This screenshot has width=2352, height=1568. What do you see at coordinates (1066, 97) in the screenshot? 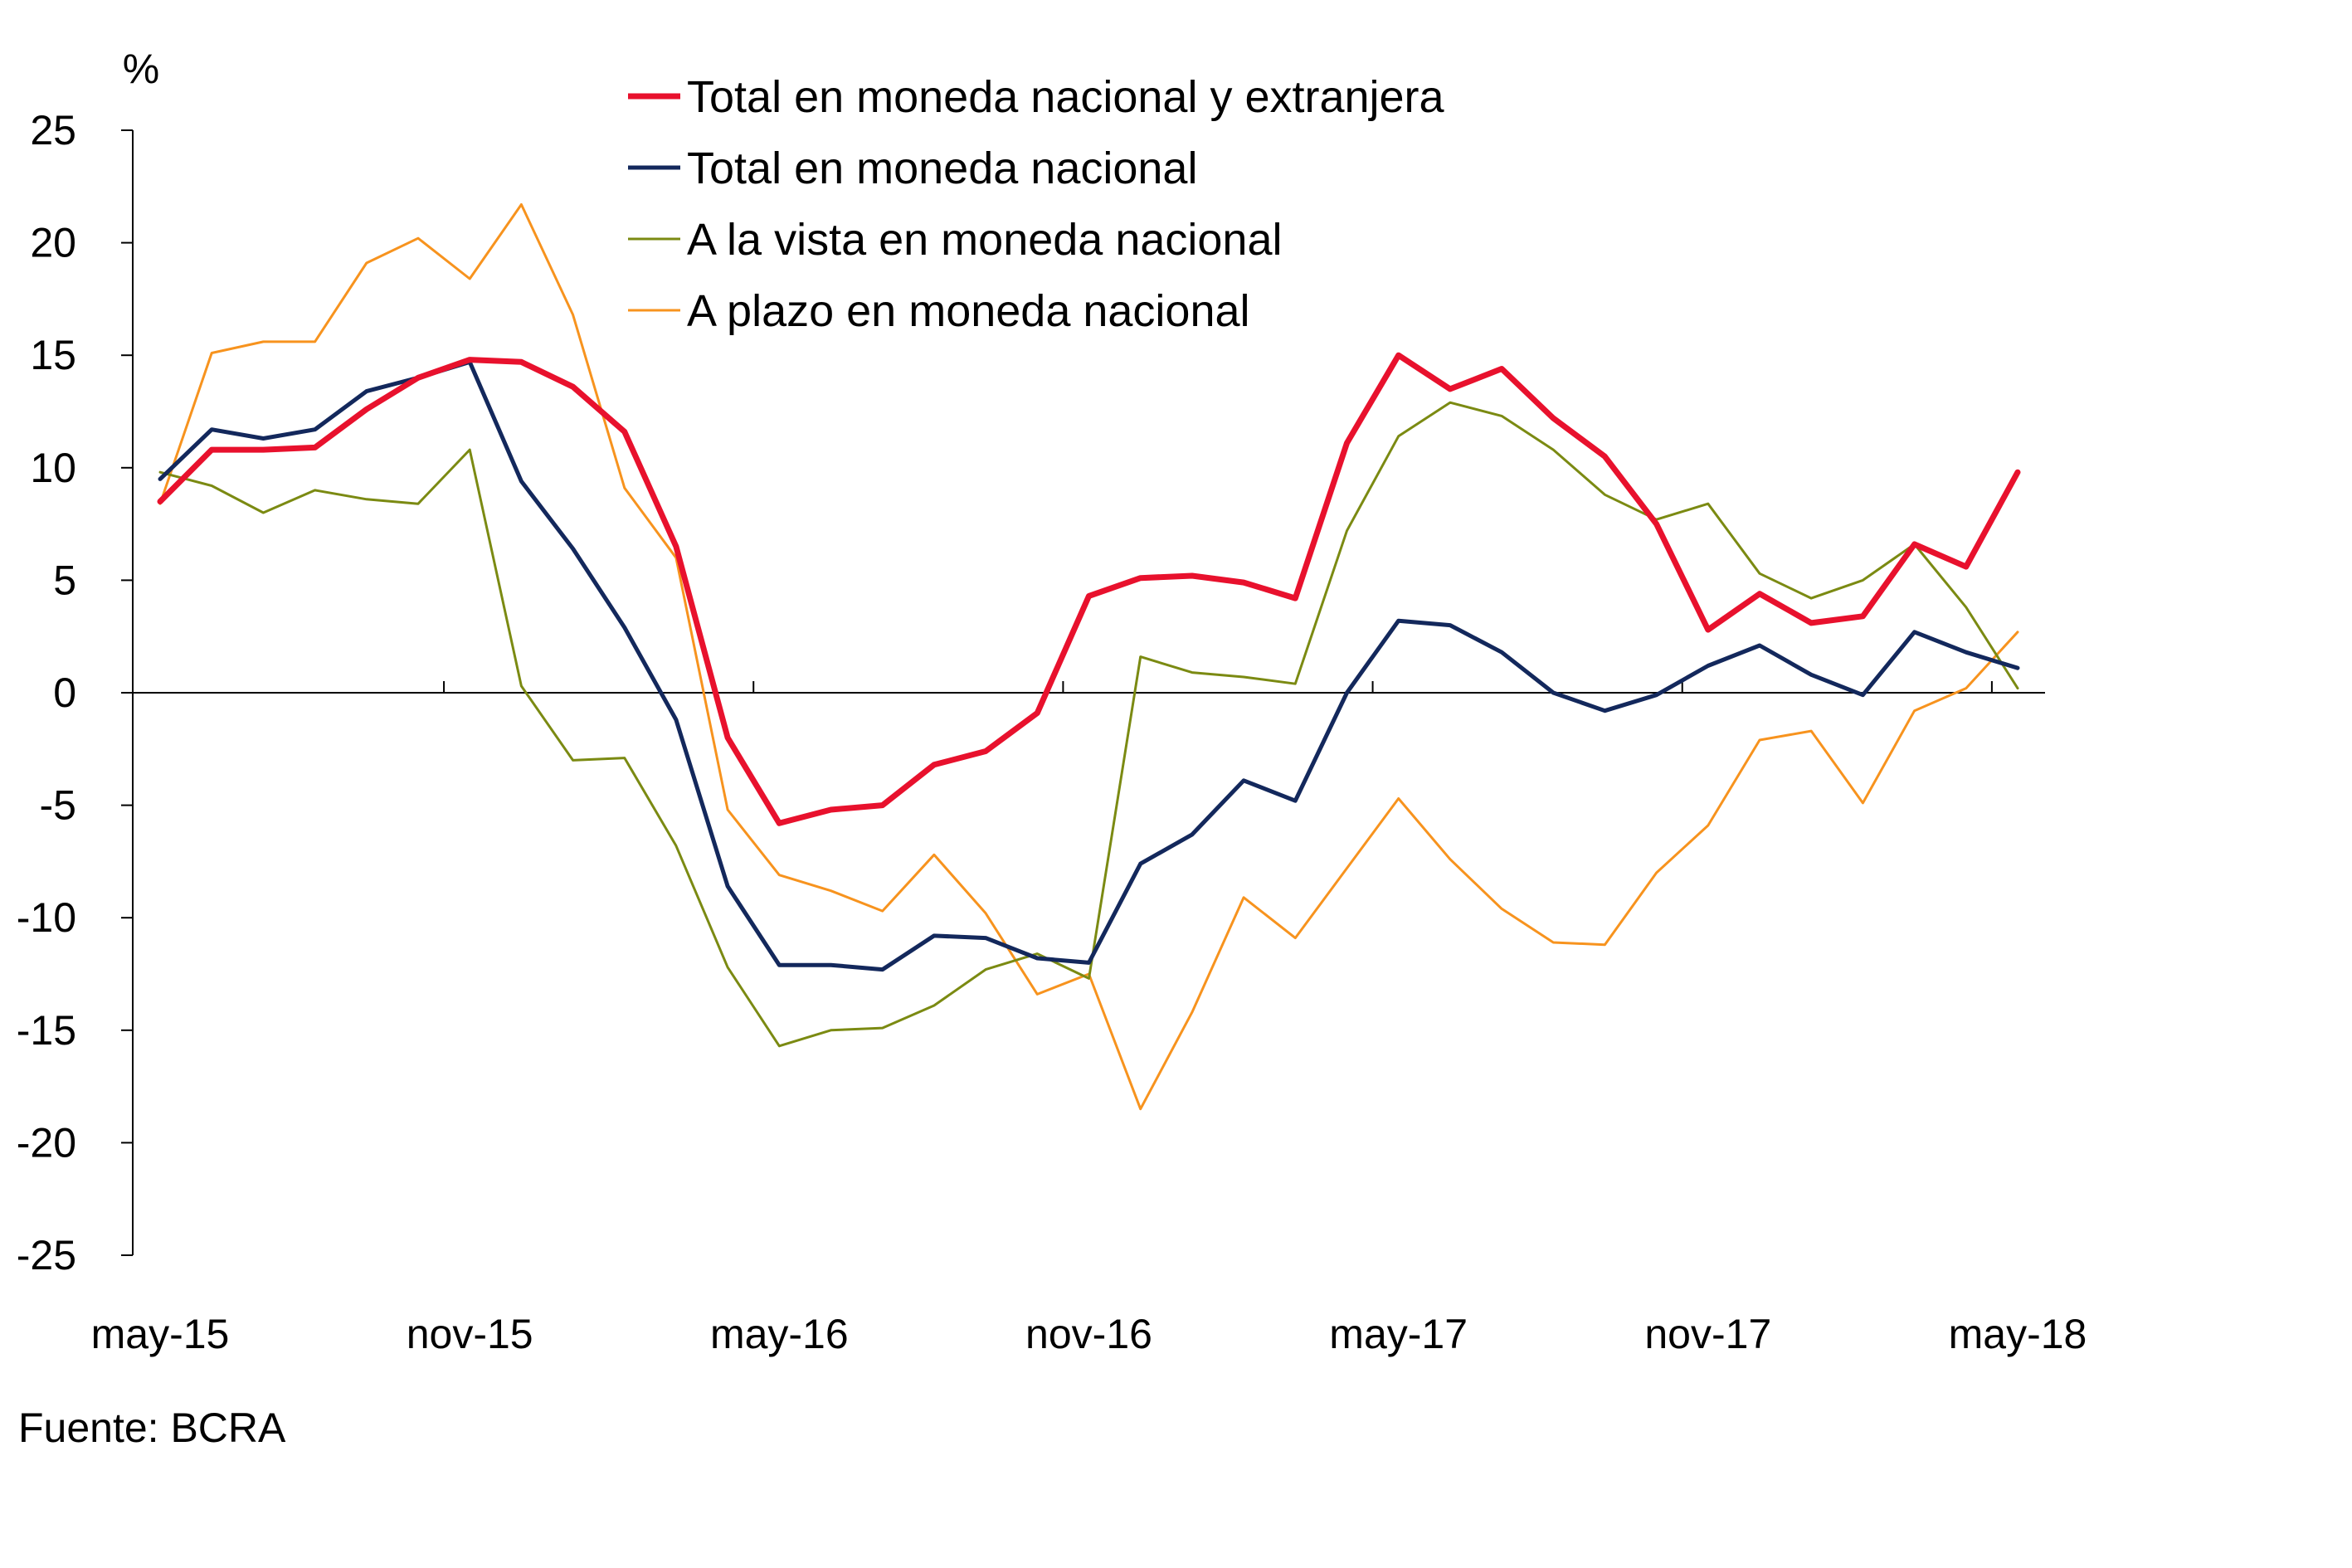
I see `legend-label: Total en moneda nacional y extranjera` at bounding box center [1066, 97].